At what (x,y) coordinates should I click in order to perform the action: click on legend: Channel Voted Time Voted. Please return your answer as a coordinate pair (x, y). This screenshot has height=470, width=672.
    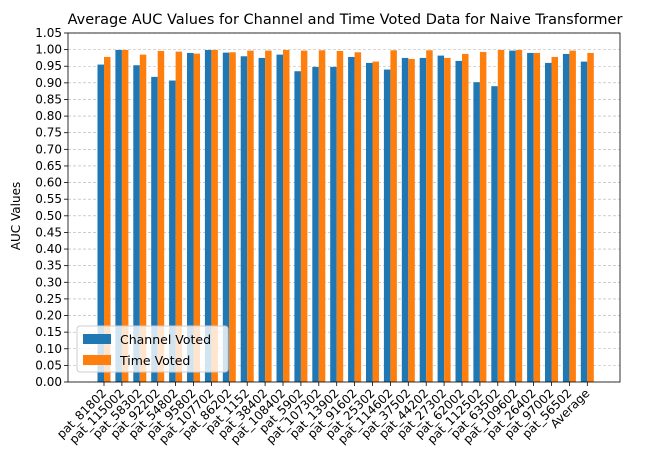
    Looking at the image, I should click on (152, 349).